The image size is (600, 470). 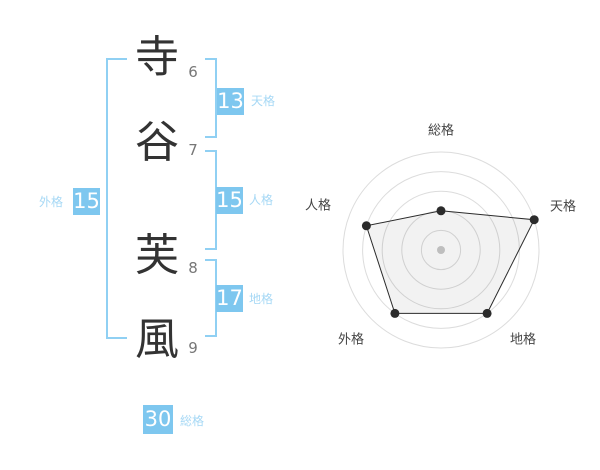 I want to click on name-character: 寺, so click(x=157, y=57).